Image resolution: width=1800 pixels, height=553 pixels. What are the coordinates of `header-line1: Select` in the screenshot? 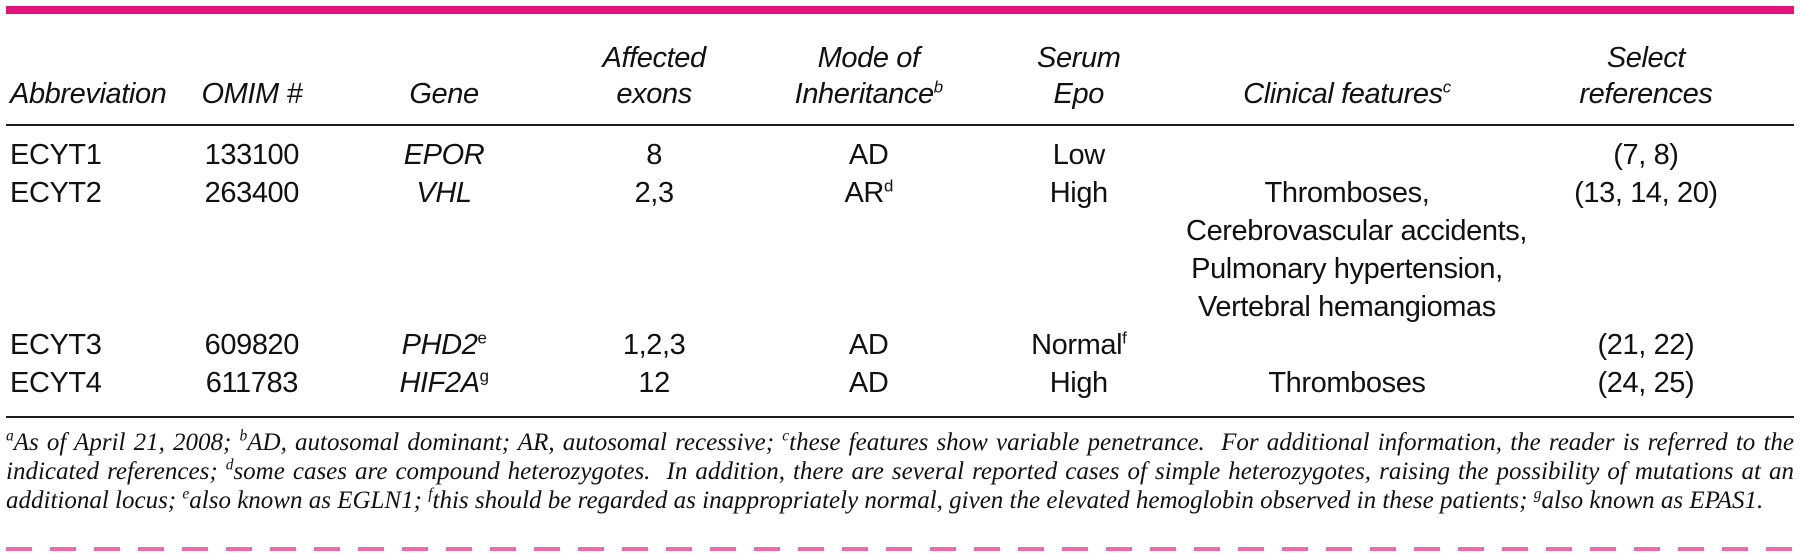 It's located at (1646, 58).